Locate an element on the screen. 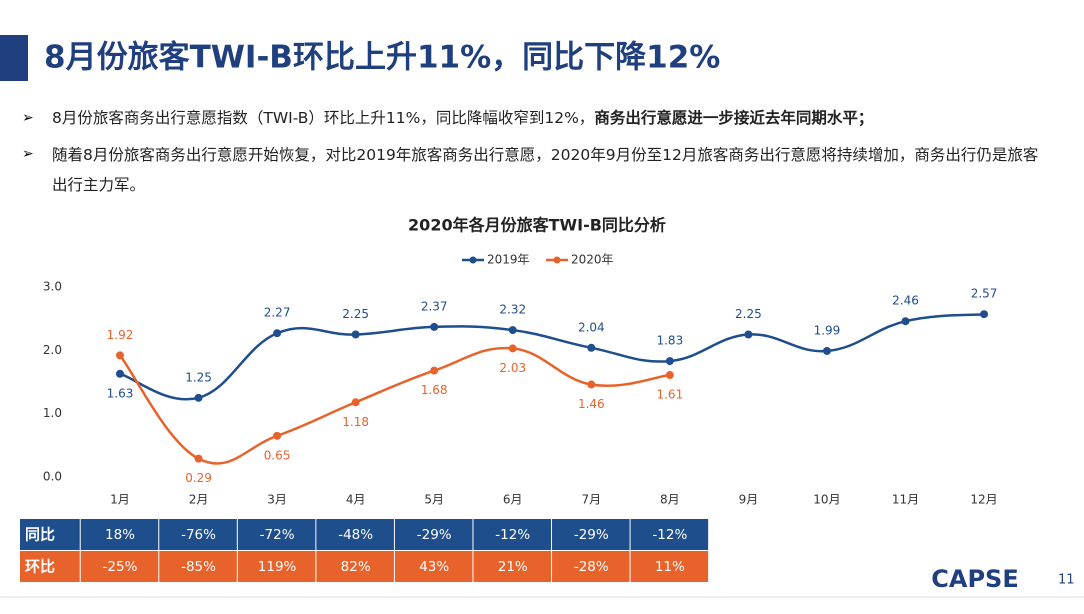 This screenshot has height=614, width=1084. table-text: -85% is located at coordinates (198, 567).